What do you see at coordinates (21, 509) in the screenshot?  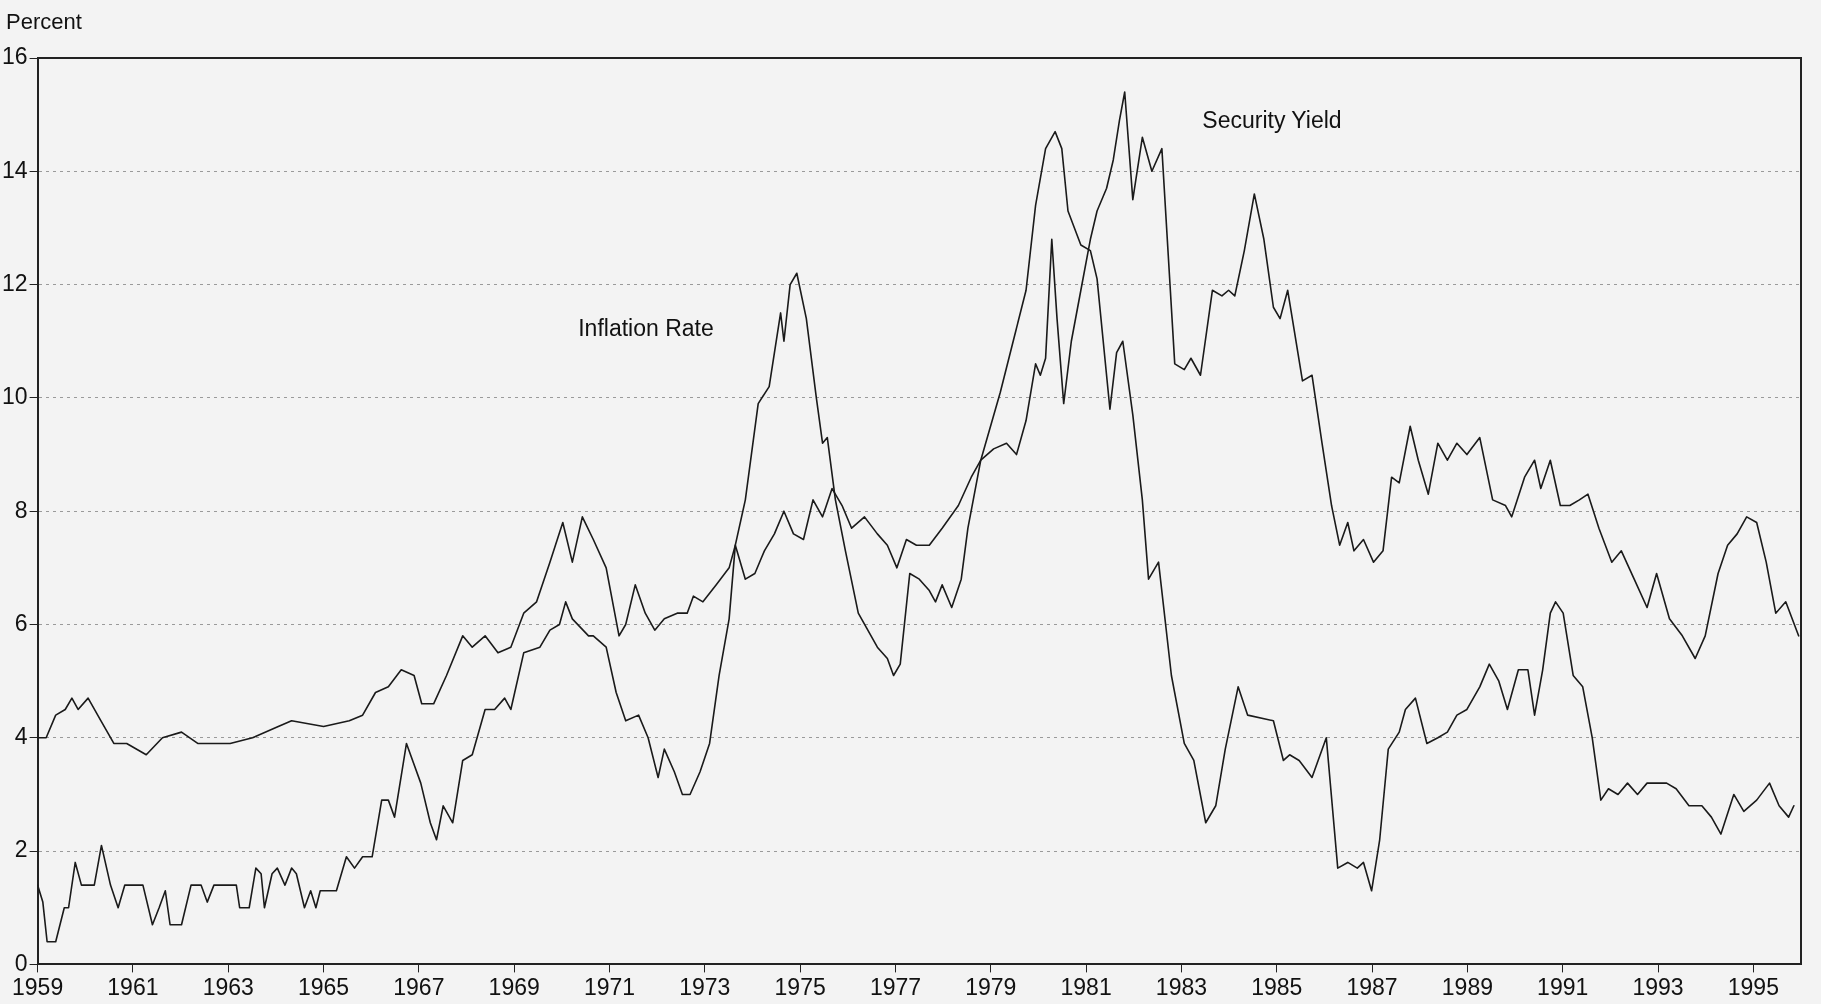 I see `y-tick-label: 8` at bounding box center [21, 509].